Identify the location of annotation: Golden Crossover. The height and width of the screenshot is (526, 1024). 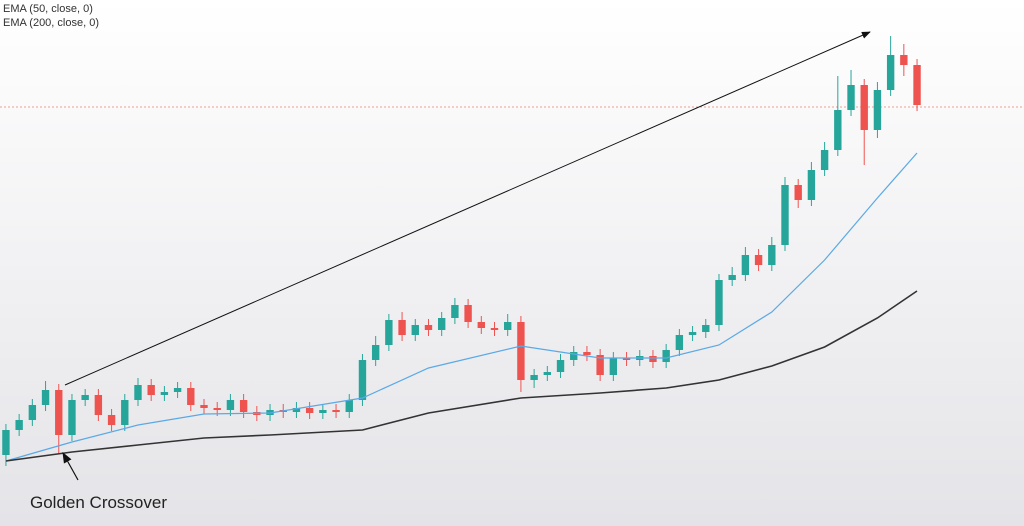
(98, 502).